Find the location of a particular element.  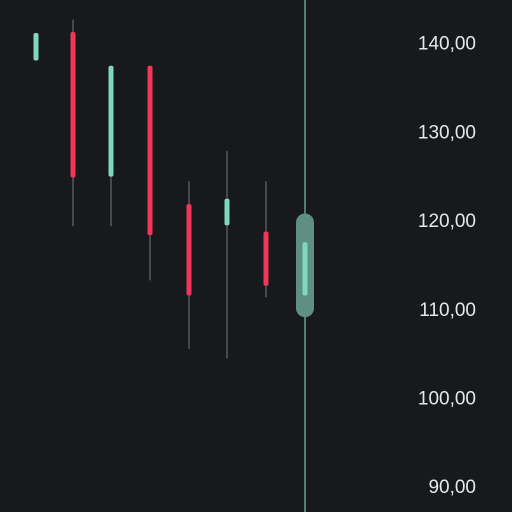

y-tick-label: 130,00 is located at coordinates (447, 132).